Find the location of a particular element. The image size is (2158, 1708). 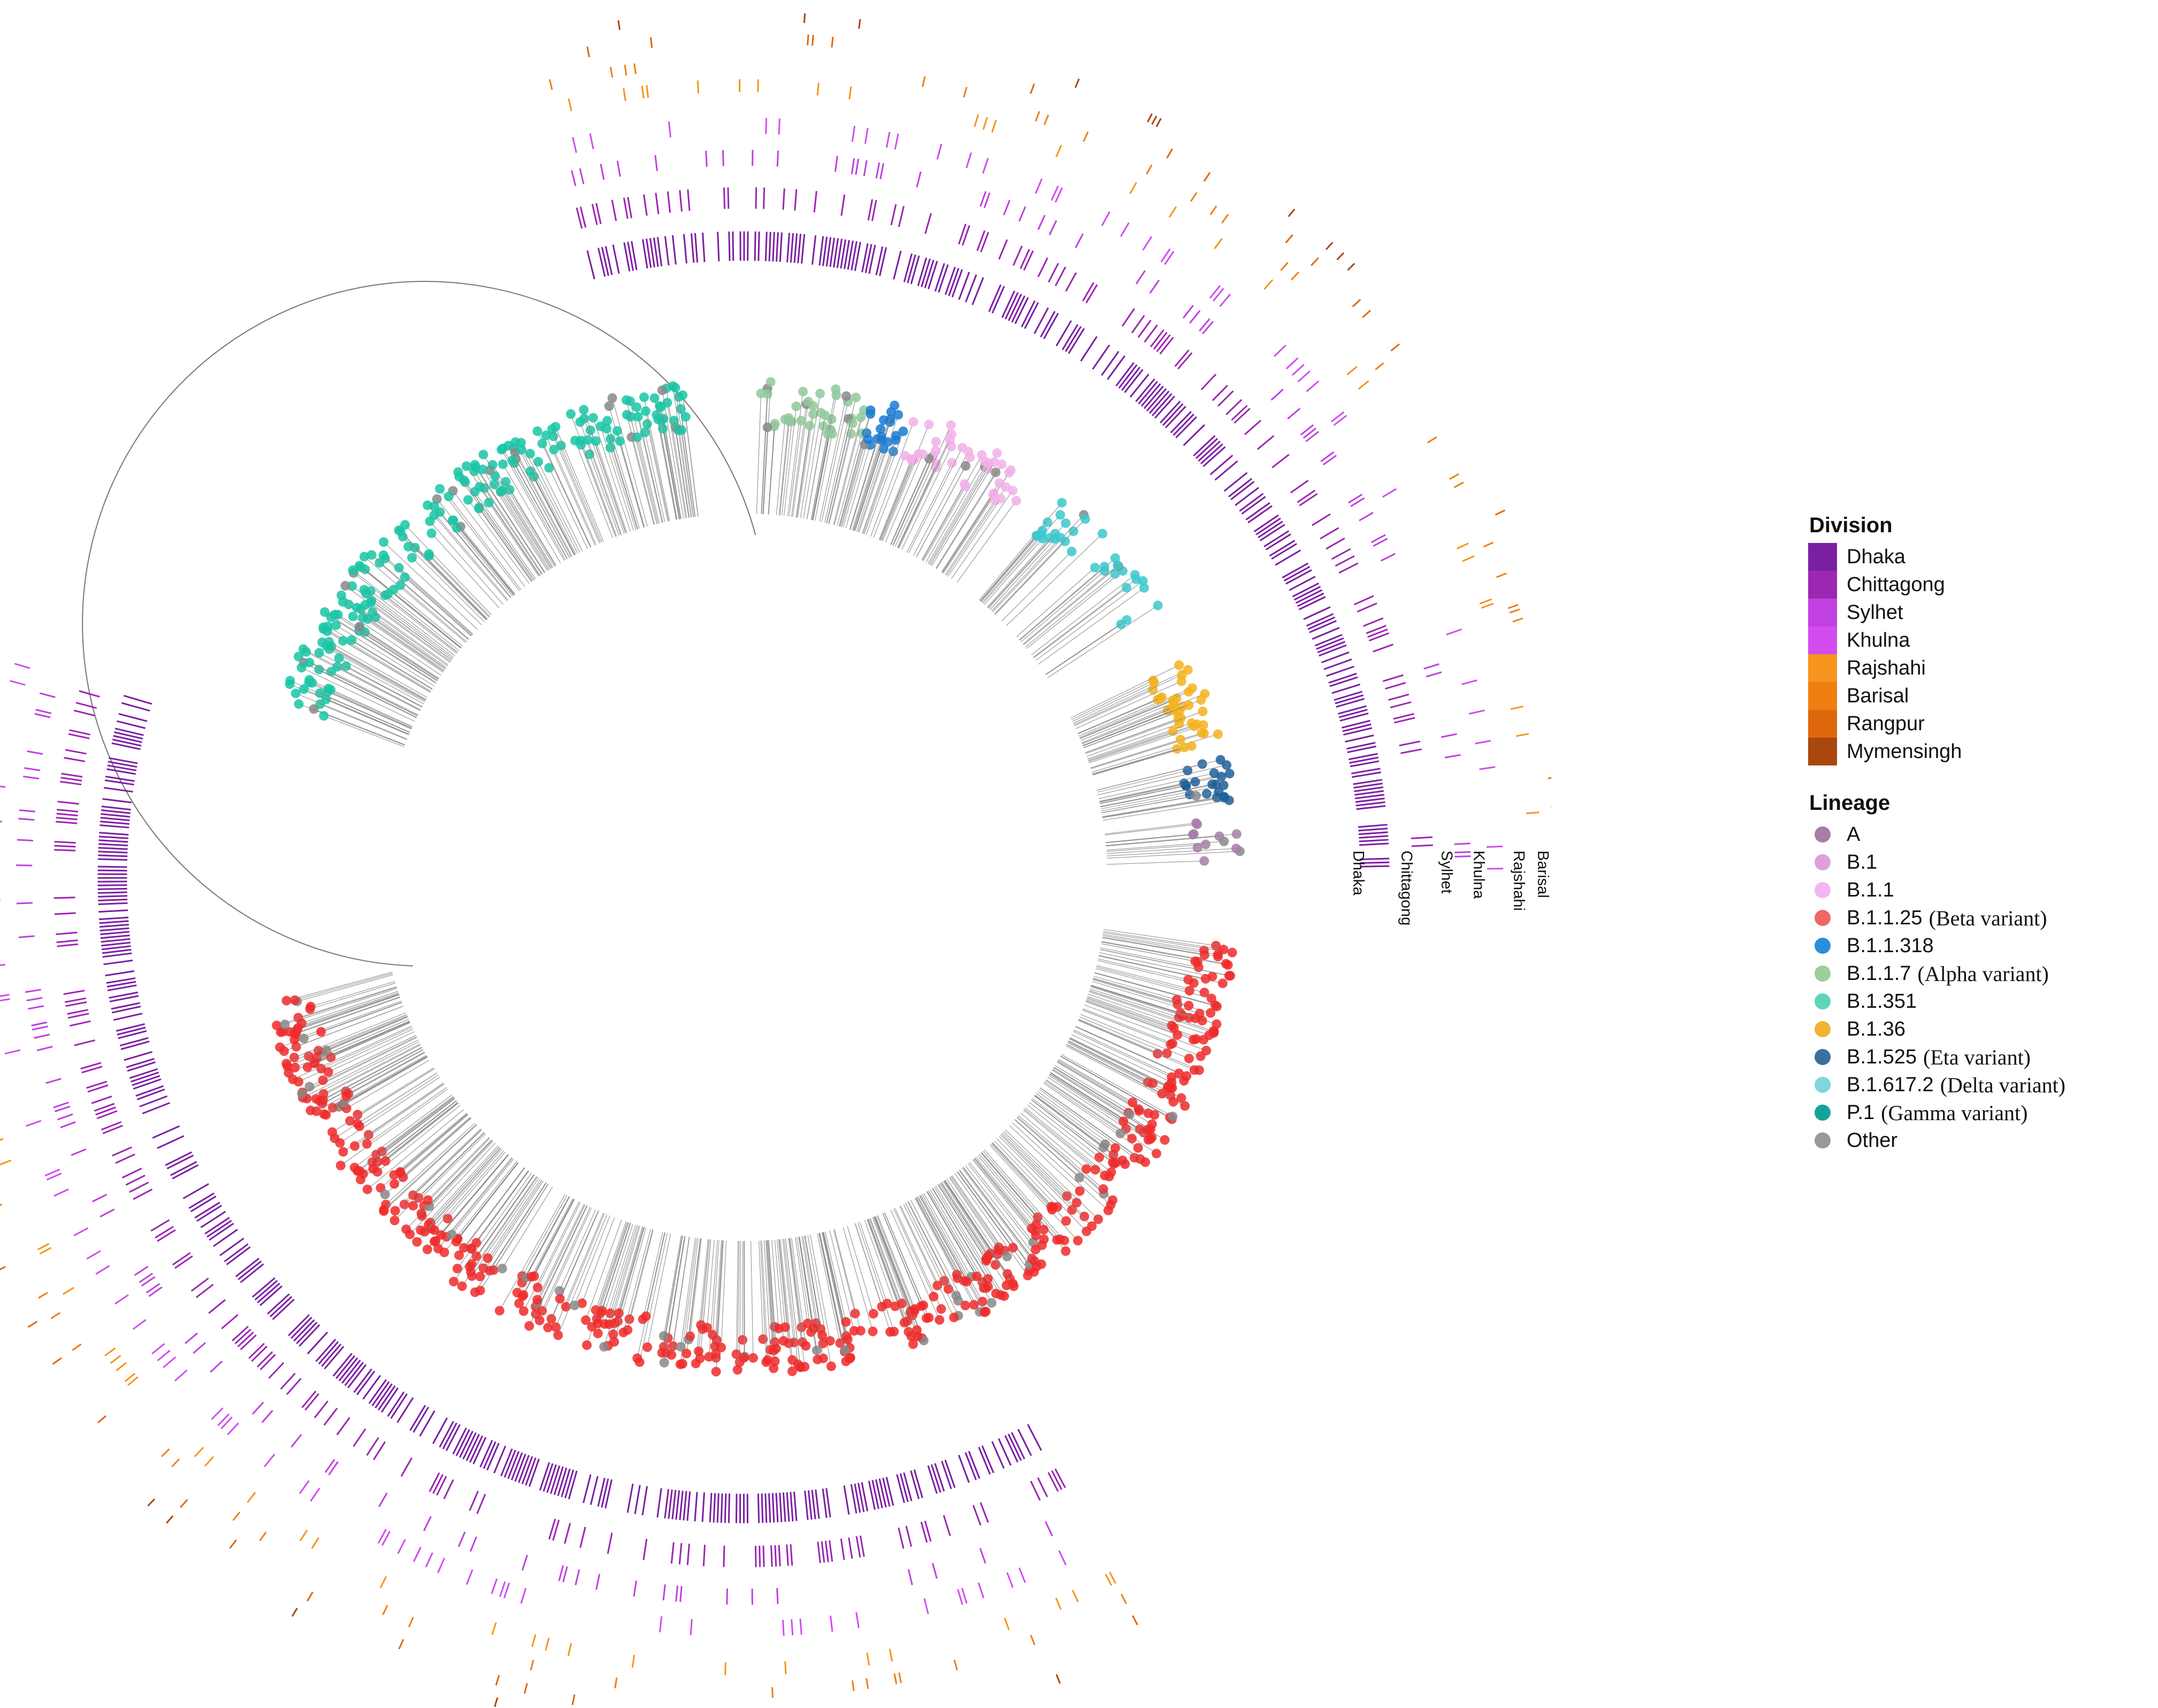

ring-2-bar is located at coordinates (43, 715).